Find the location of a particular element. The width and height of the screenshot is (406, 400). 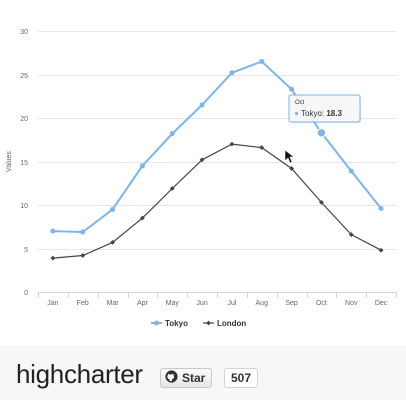

tooltip-series-dot is located at coordinates (296, 113).